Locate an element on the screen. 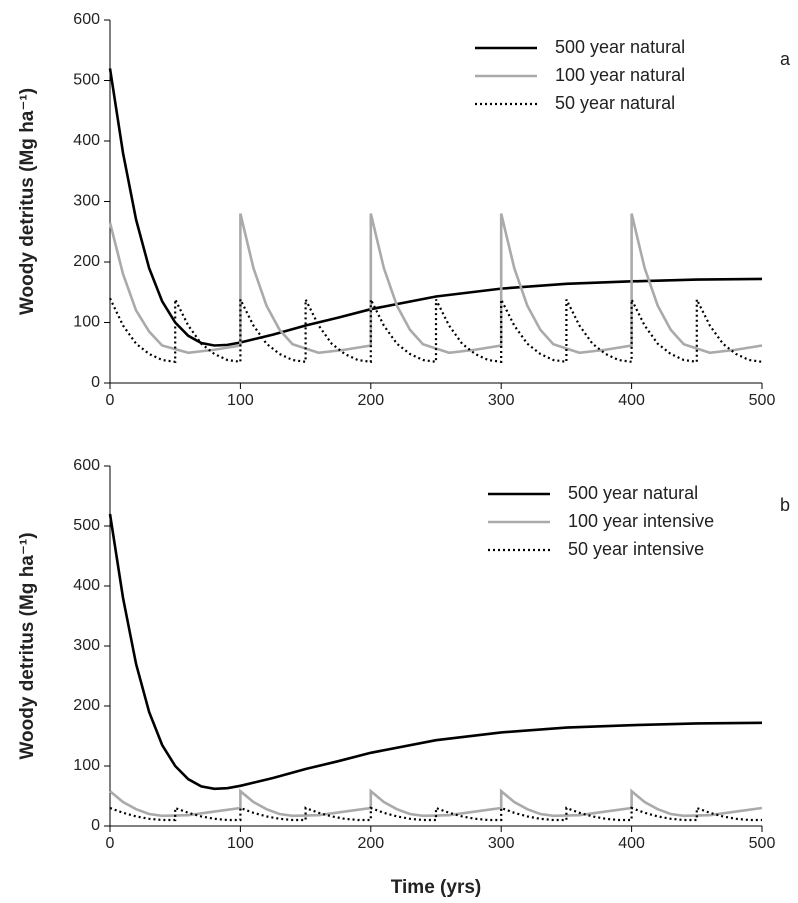 This screenshot has width=798, height=903. panel-label: b is located at coordinates (785, 505).